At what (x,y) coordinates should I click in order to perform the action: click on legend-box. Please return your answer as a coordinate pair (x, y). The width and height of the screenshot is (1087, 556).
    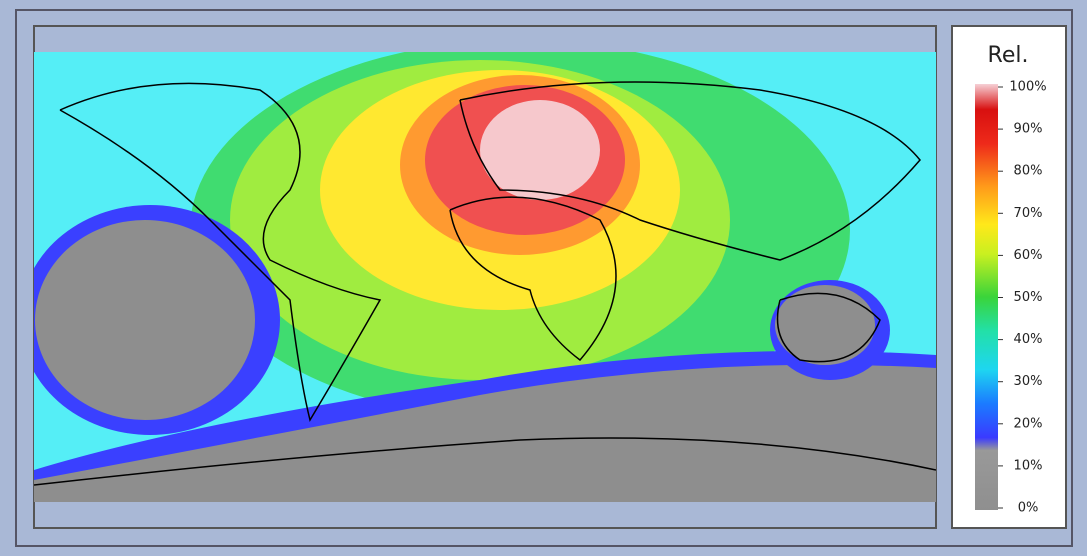
    Looking at the image, I should click on (1009, 277).